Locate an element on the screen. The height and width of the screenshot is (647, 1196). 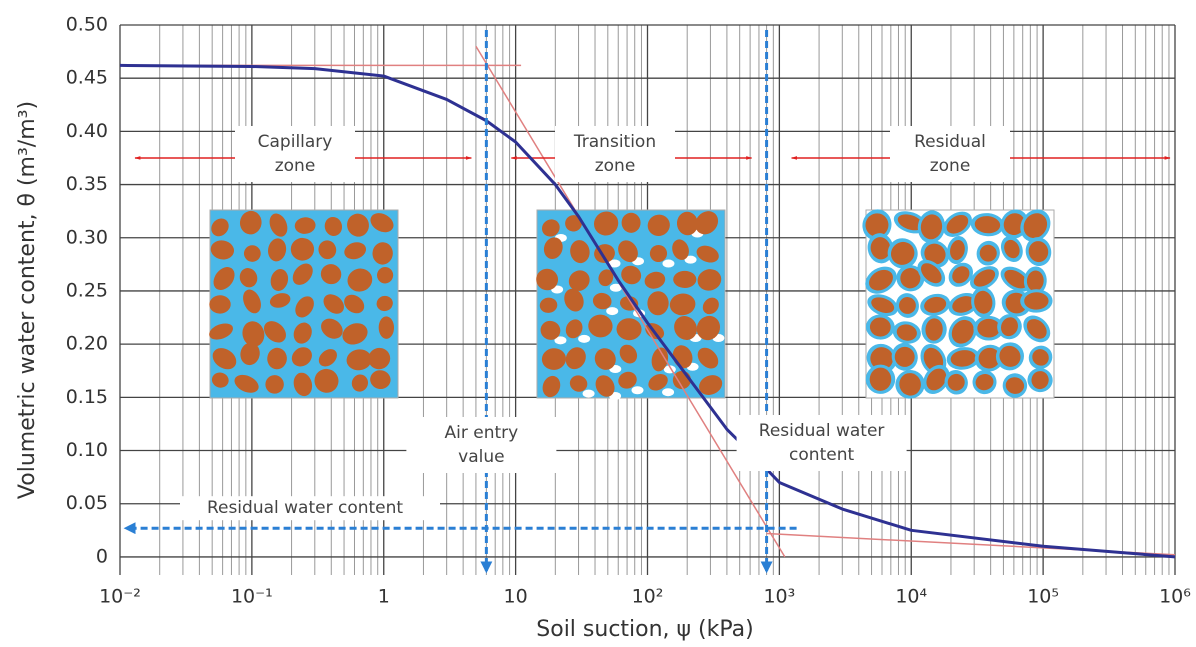
annotation-text: value is located at coordinates (481, 457).